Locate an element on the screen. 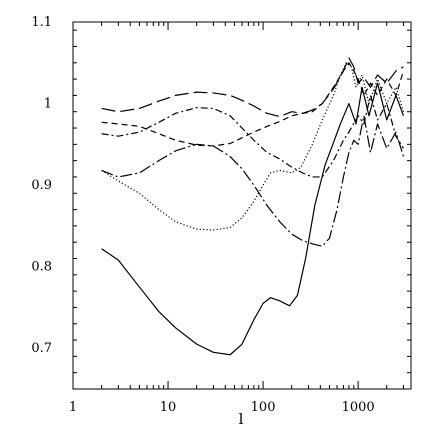 This screenshot has height=436, width=436. y-tick-label: 1 is located at coordinates (48, 104).